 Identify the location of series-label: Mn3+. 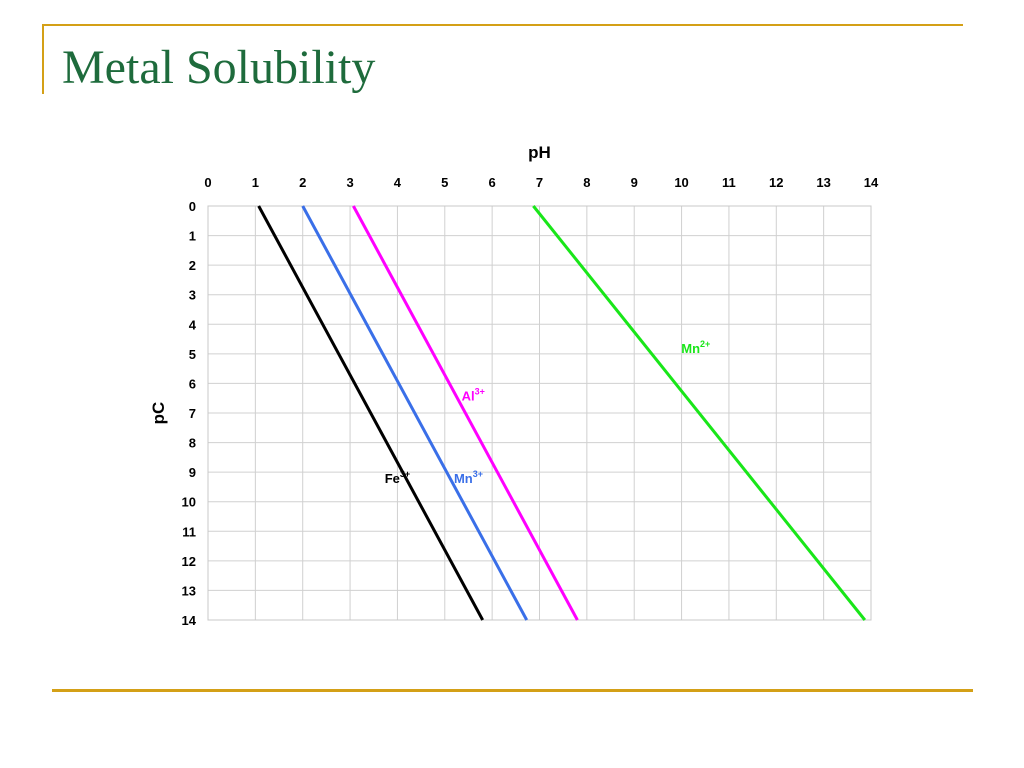
(468, 477).